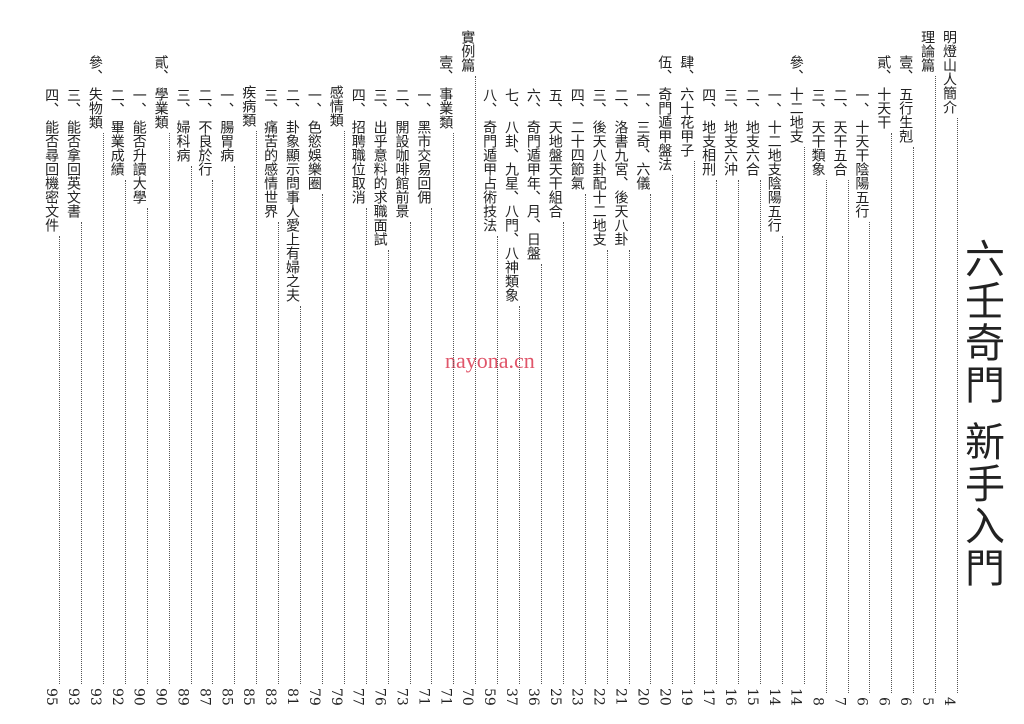  What do you see at coordinates (313, 697) in the screenshot?
I see `page-number: 79` at bounding box center [313, 697].